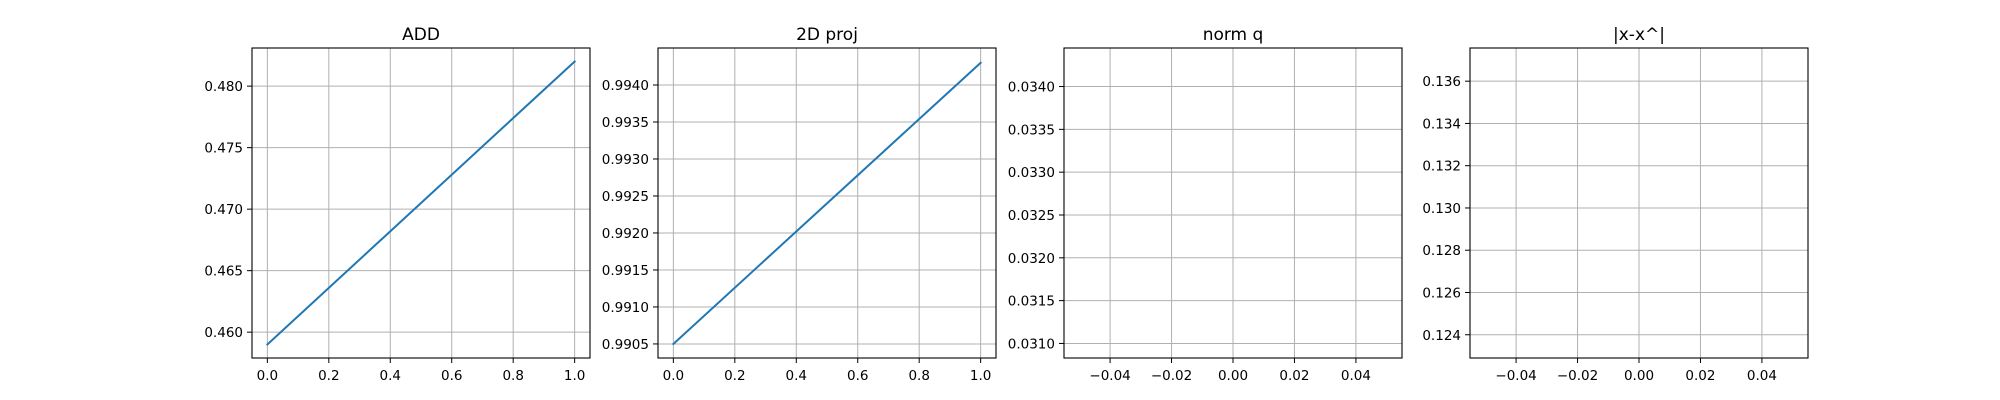  I want to click on y-tick-label: 0.480, so click(223, 87).